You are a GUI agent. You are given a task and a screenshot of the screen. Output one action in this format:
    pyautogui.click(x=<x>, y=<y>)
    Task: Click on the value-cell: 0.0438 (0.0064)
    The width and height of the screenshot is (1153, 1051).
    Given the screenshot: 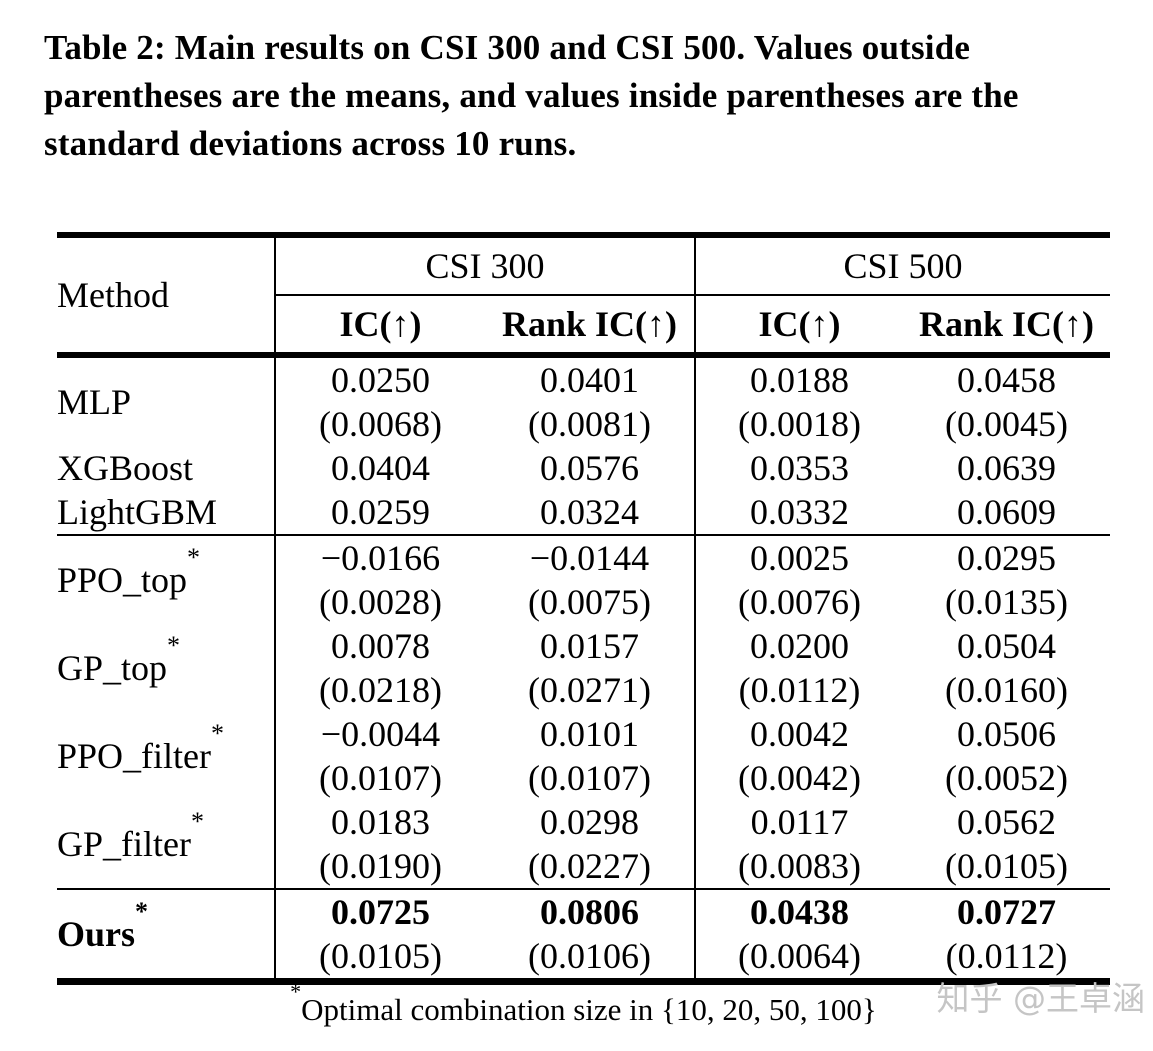 What is the action you would take?
    pyautogui.click(x=798, y=936)
    